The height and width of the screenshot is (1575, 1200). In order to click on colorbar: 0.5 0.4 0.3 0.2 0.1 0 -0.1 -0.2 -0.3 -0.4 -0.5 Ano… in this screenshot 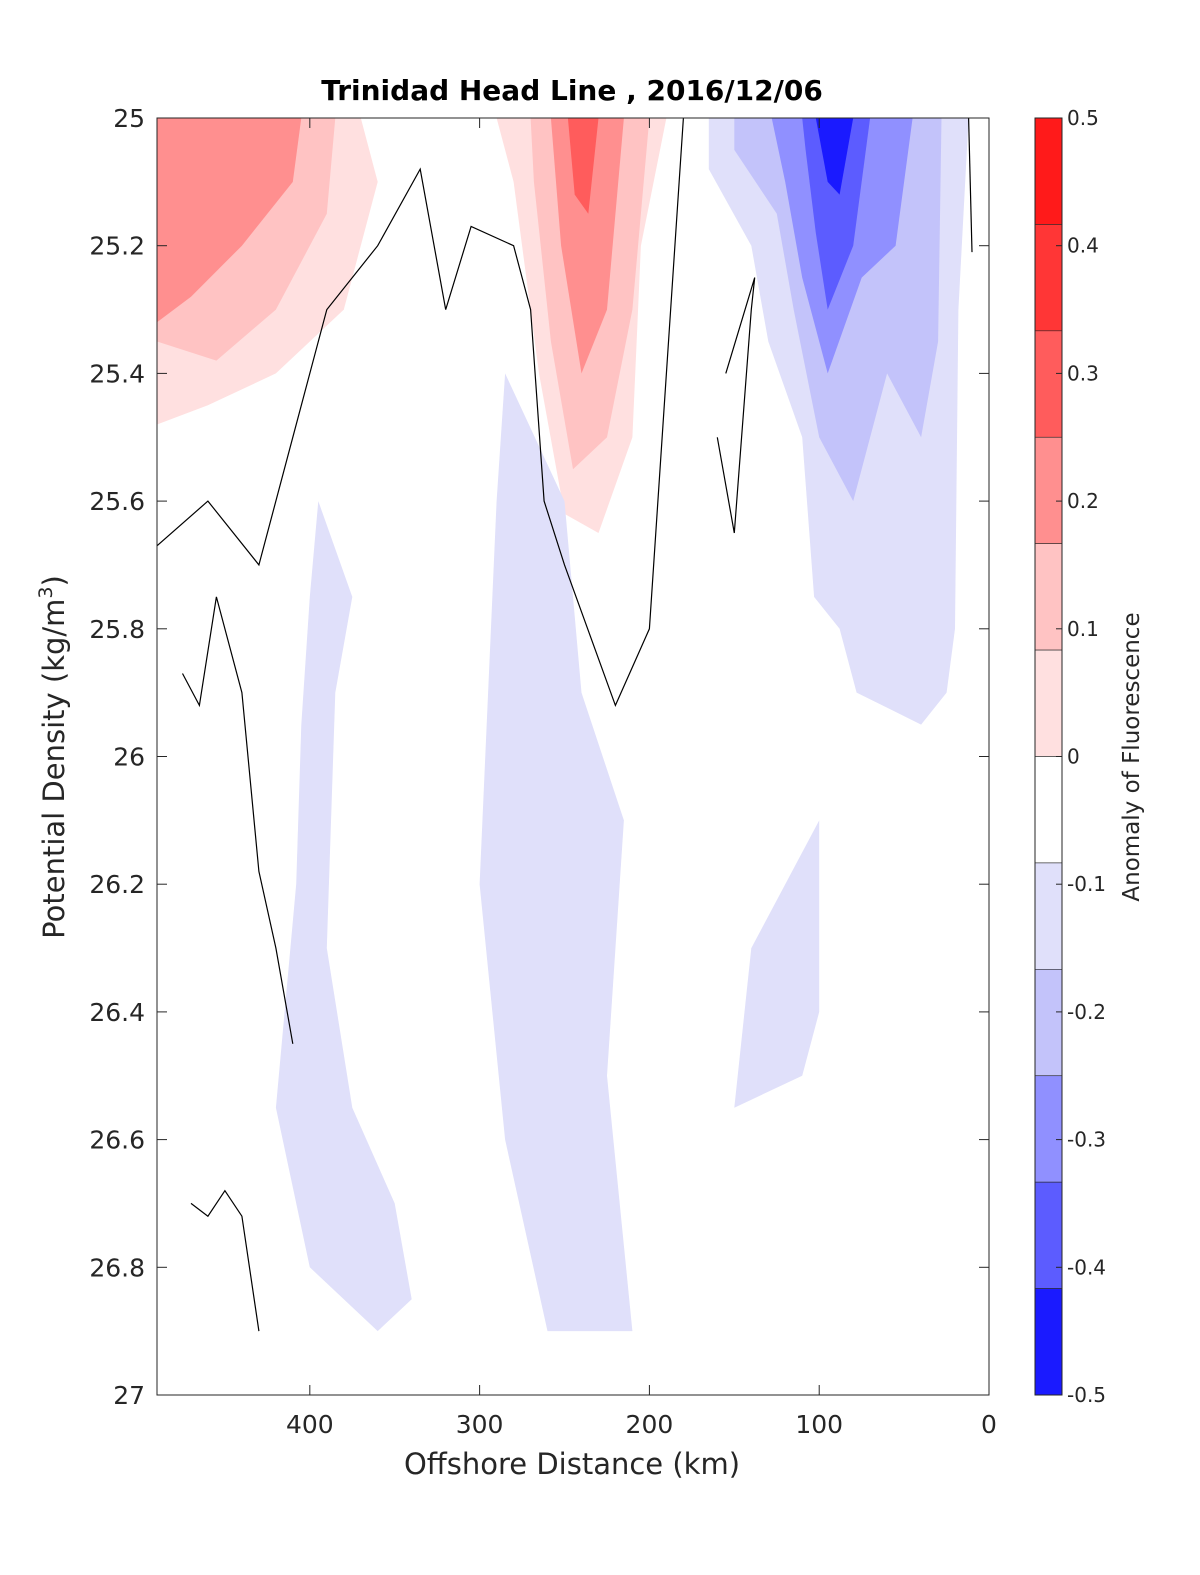, I will do `click(1089, 756)`.